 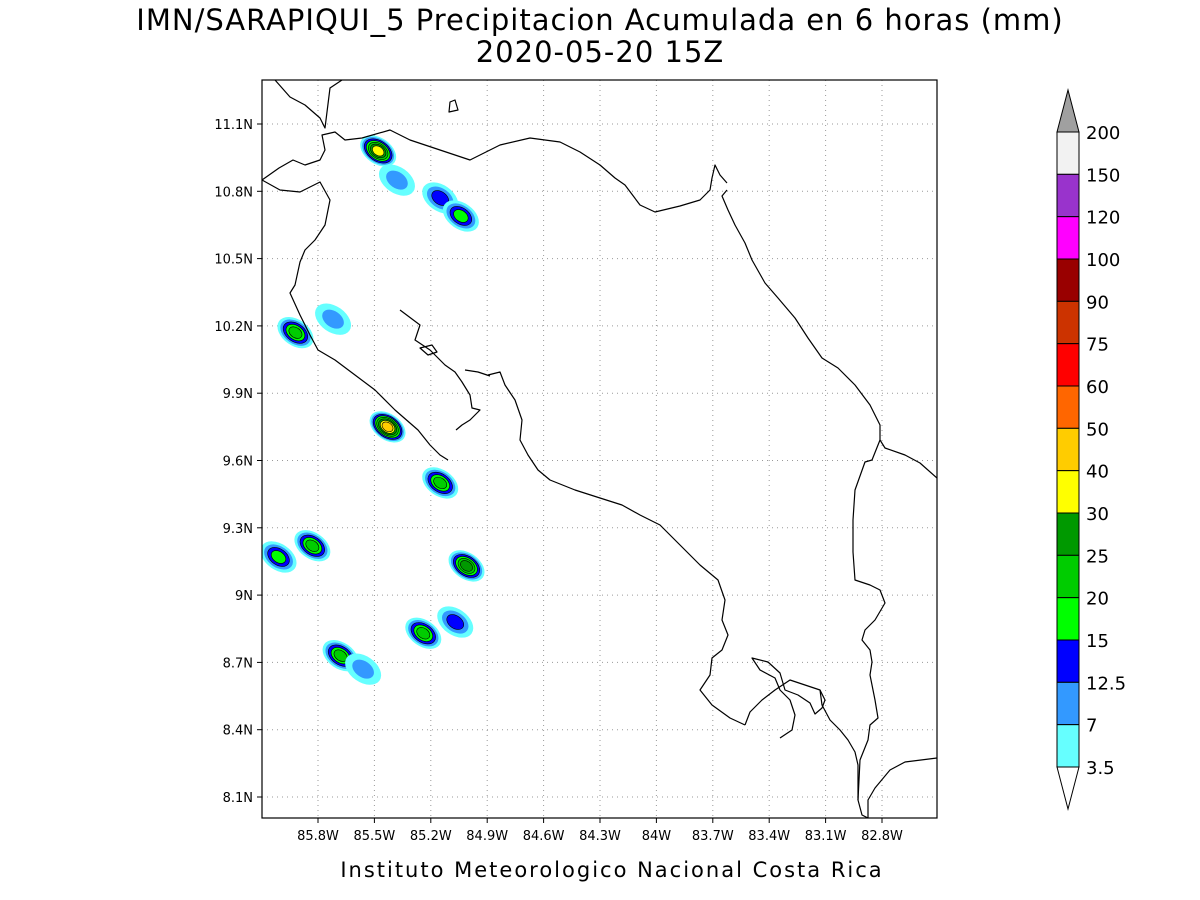 I want to click on colorbar-bottom-triangle, so click(x=1068, y=788).